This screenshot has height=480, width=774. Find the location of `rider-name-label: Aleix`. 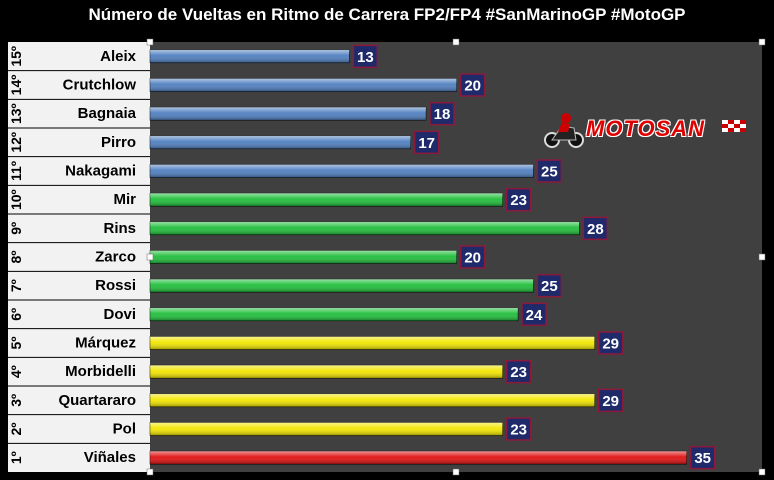

rider-name-label: Aleix is located at coordinates (118, 56).